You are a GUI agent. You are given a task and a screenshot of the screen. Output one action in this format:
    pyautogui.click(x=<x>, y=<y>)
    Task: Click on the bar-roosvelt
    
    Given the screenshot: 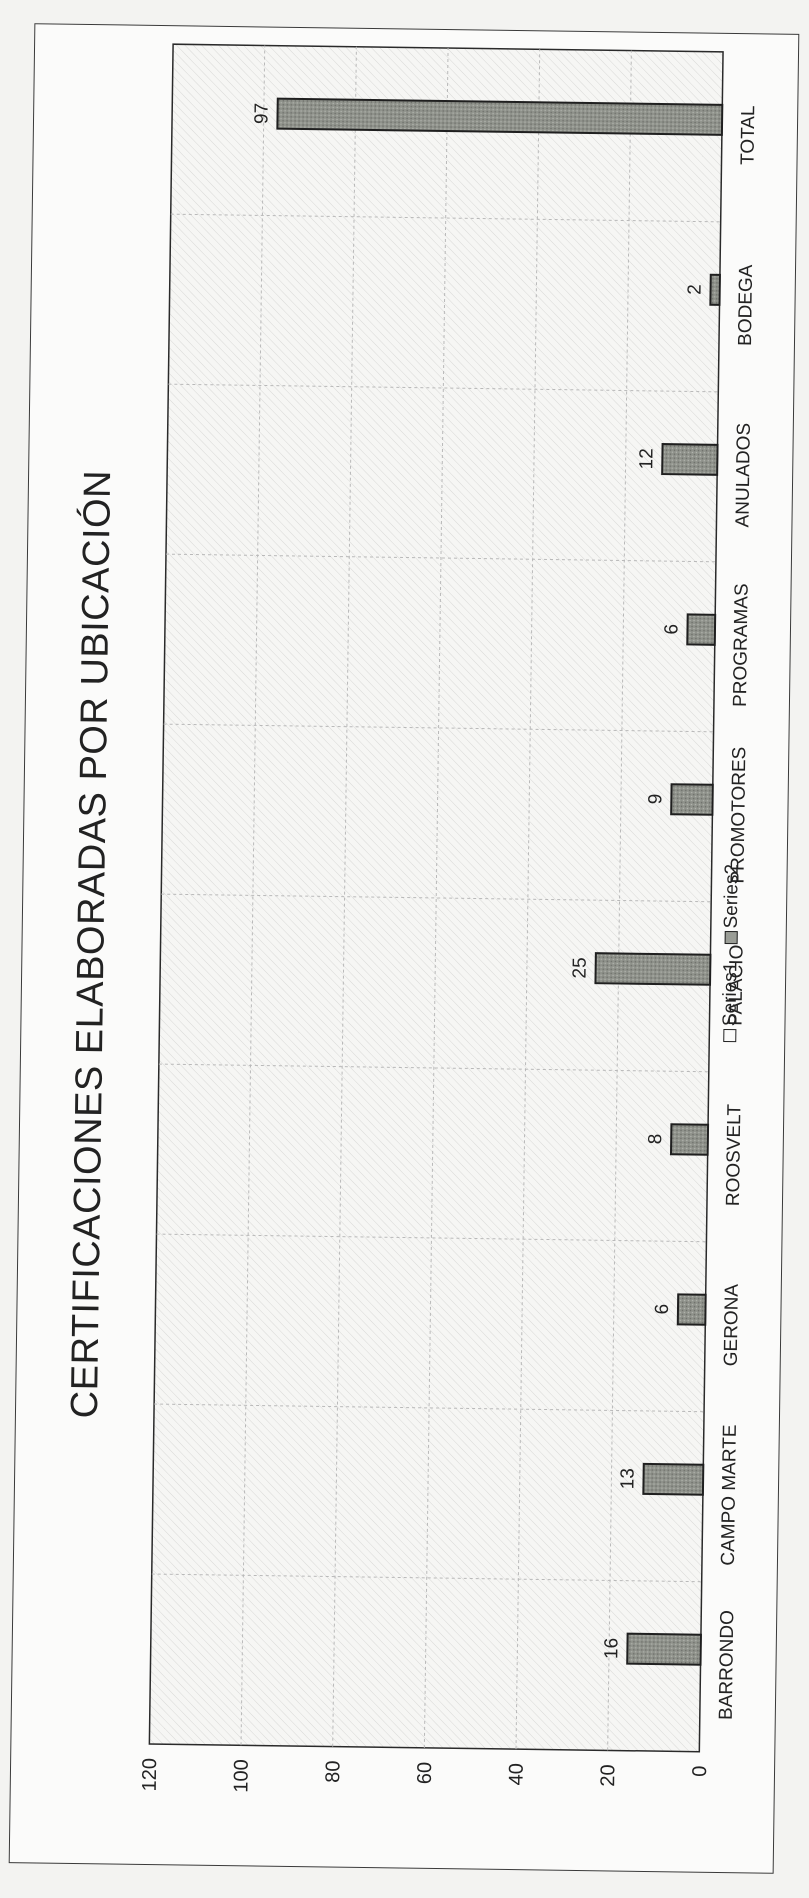 What is the action you would take?
    pyautogui.click(x=689, y=1139)
    